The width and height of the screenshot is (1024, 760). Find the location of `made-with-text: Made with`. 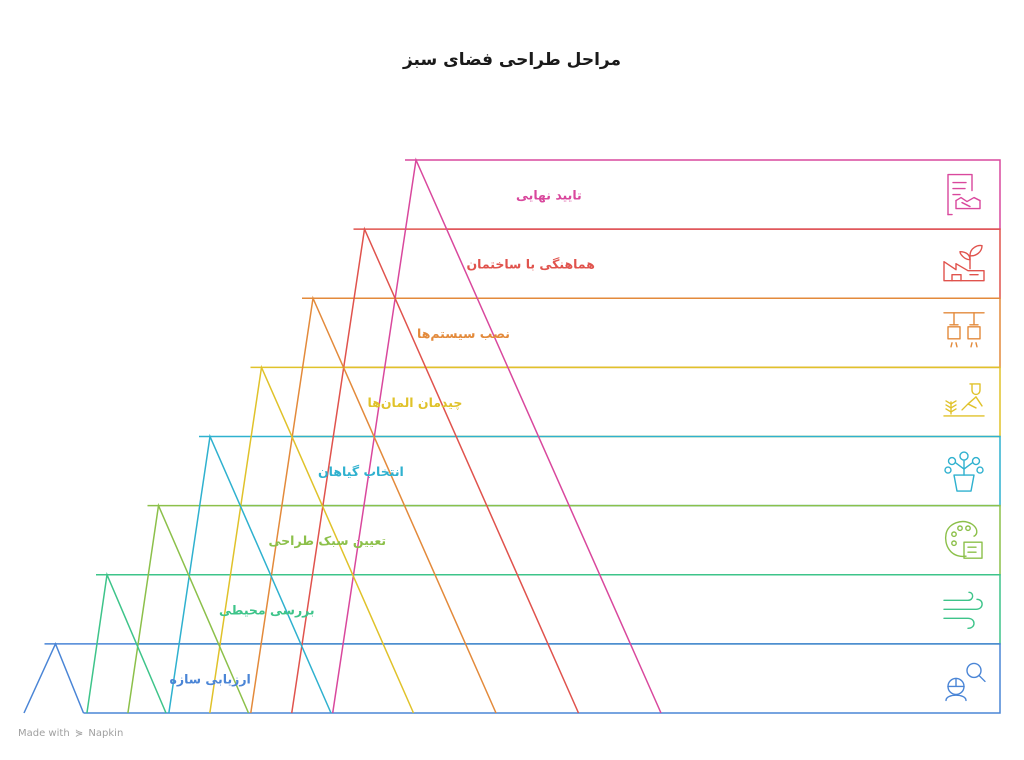

made-with-text: Made with is located at coordinates (44, 733).